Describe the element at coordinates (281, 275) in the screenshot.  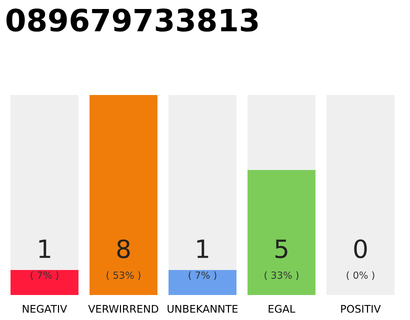
I see `annotation: ( 33% )` at that location.